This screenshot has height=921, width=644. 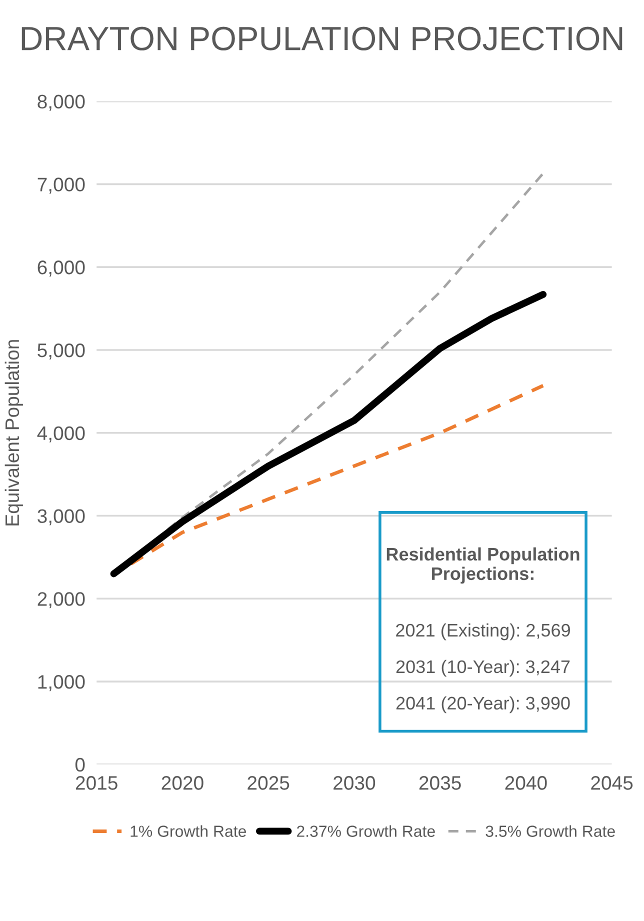 I want to click on annotation: 2041 (20-Year): 3,990, so click(x=483, y=705).